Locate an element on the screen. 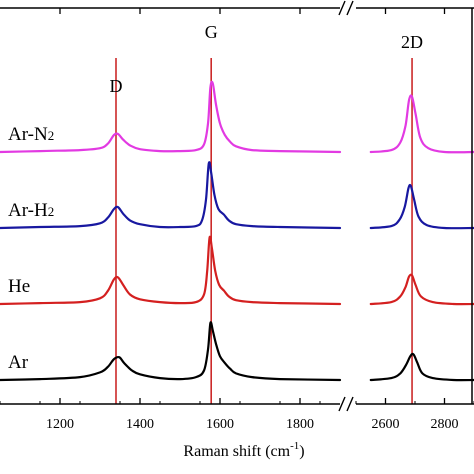  x-tick-label: 1200 is located at coordinates (60, 424).